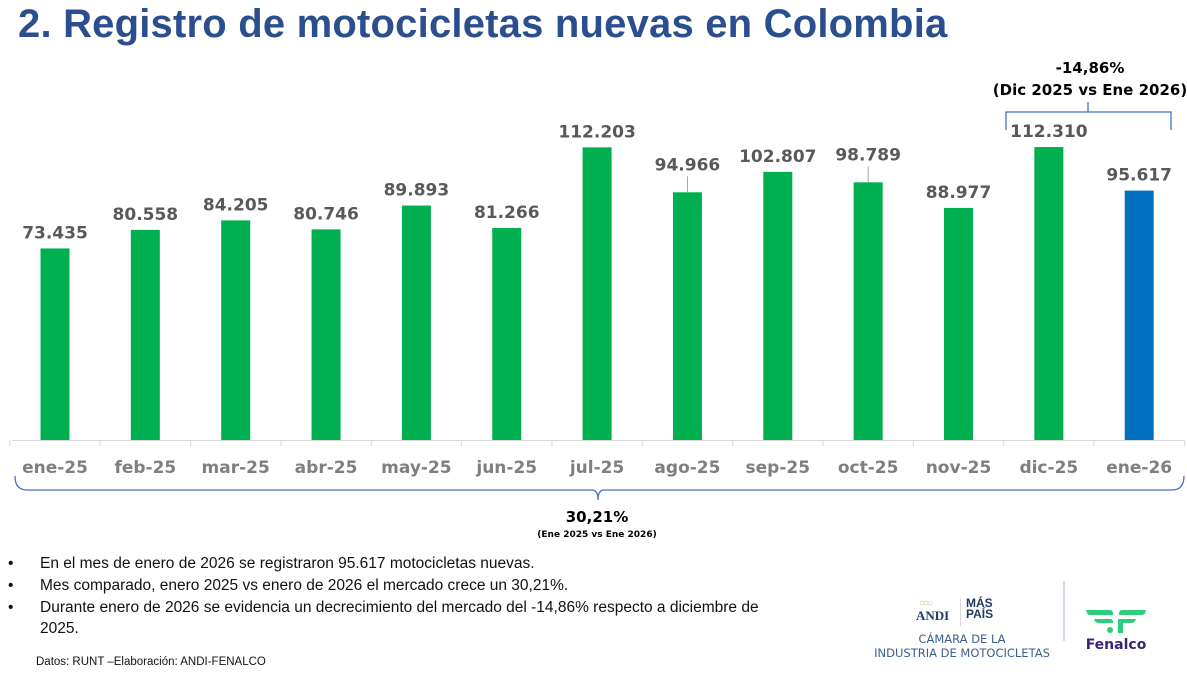  Describe the element at coordinates (979, 603) in the screenshot. I see `mas-pais-line1: MÁS` at that location.